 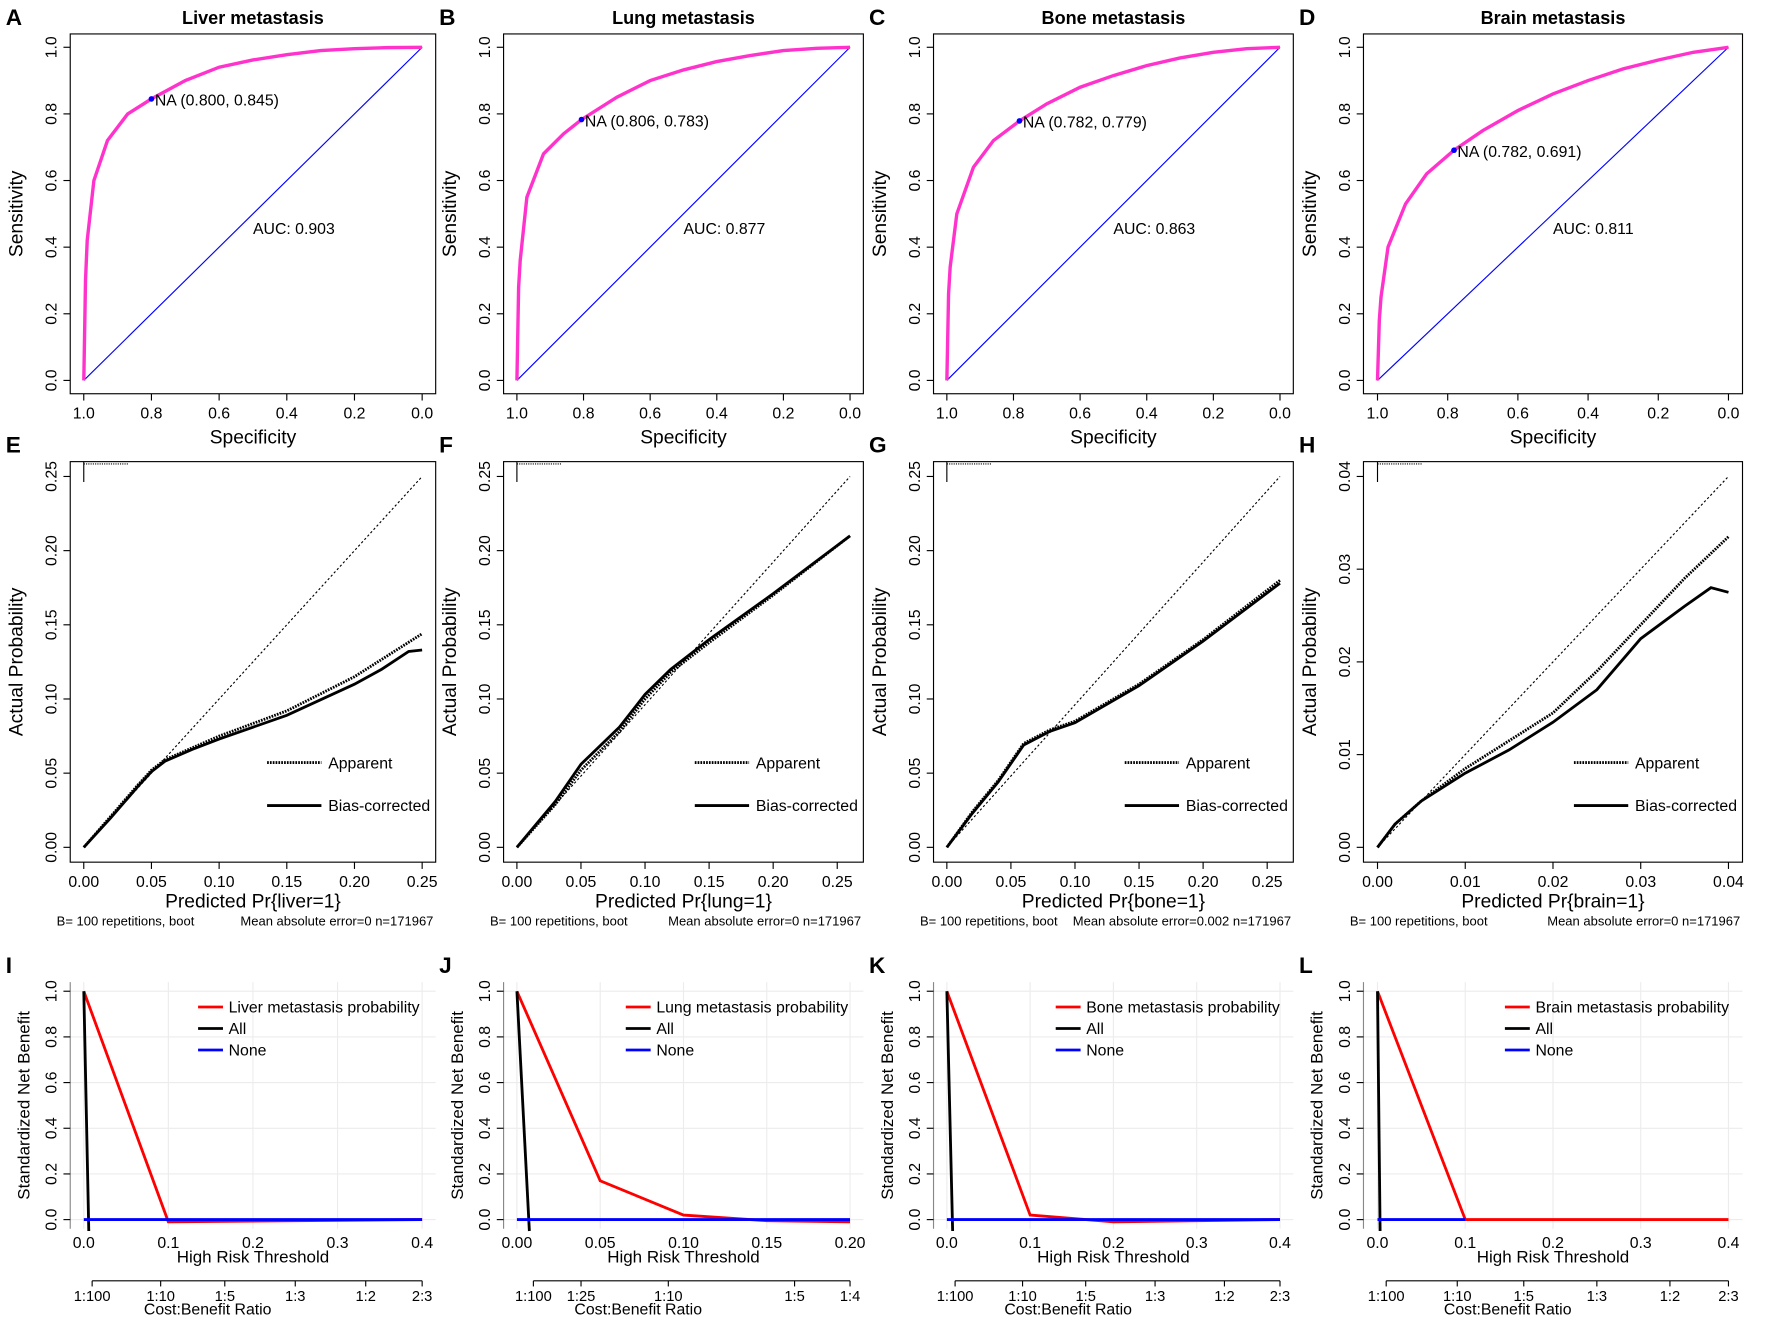 What do you see at coordinates (151, 414) in the screenshot?
I see `x-tick-label: 0.8` at bounding box center [151, 414].